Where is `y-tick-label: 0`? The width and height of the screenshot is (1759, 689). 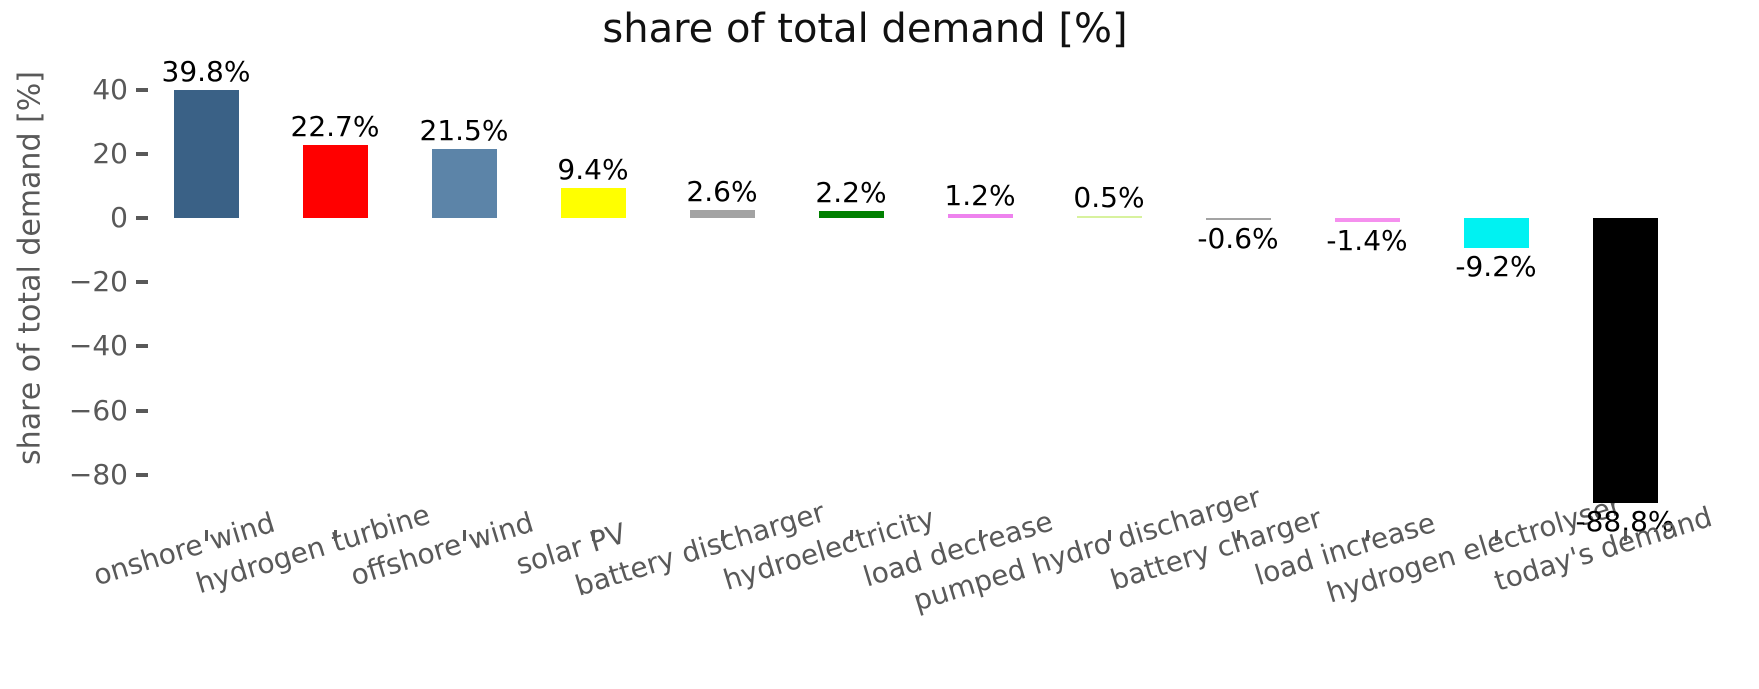 y-tick-label: 0 is located at coordinates (119, 217).